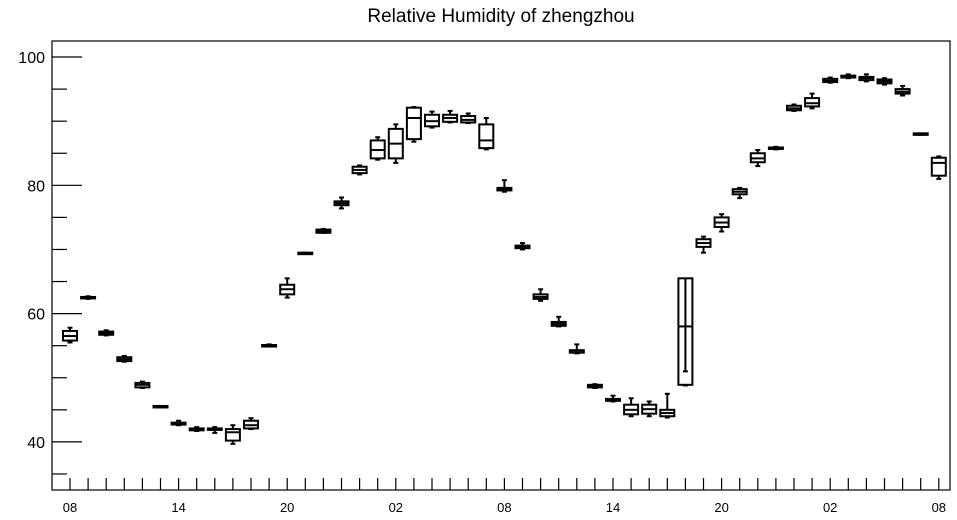 This screenshot has height=520, width=957. Describe the element at coordinates (36, 186) in the screenshot. I see `y-tick-label: 80` at that location.